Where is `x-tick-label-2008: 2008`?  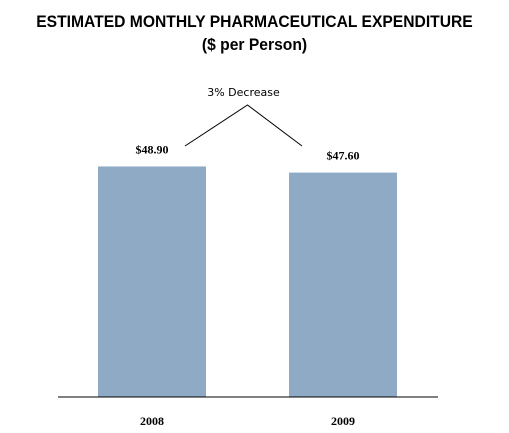
x-tick-label-2008: 2008 is located at coordinates (152, 421).